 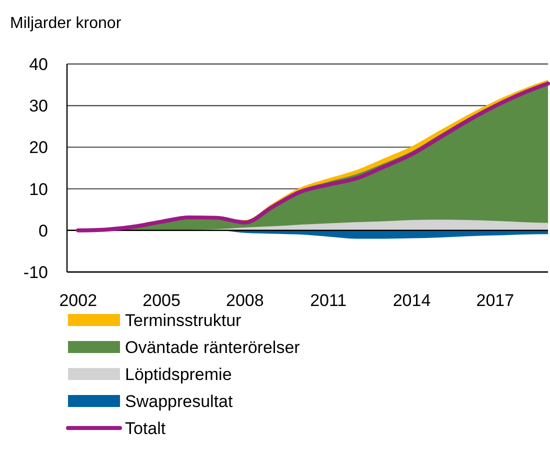 What do you see at coordinates (495, 300) in the screenshot?
I see `x-tick-label: 2017` at bounding box center [495, 300].